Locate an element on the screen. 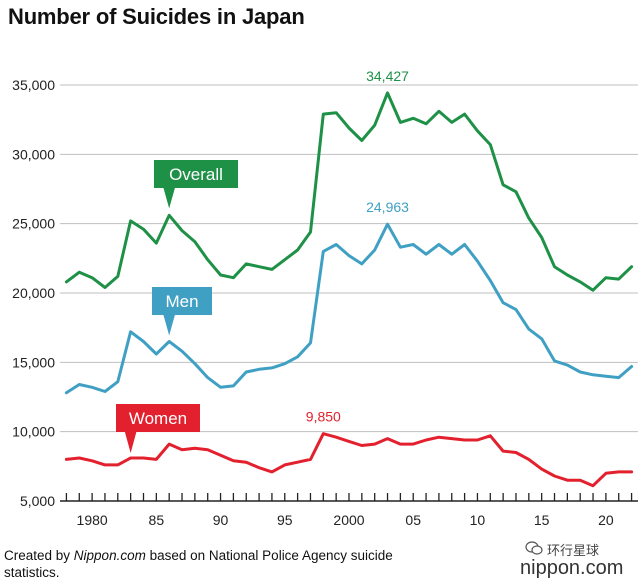  x-tick-label: 90 is located at coordinates (221, 520).